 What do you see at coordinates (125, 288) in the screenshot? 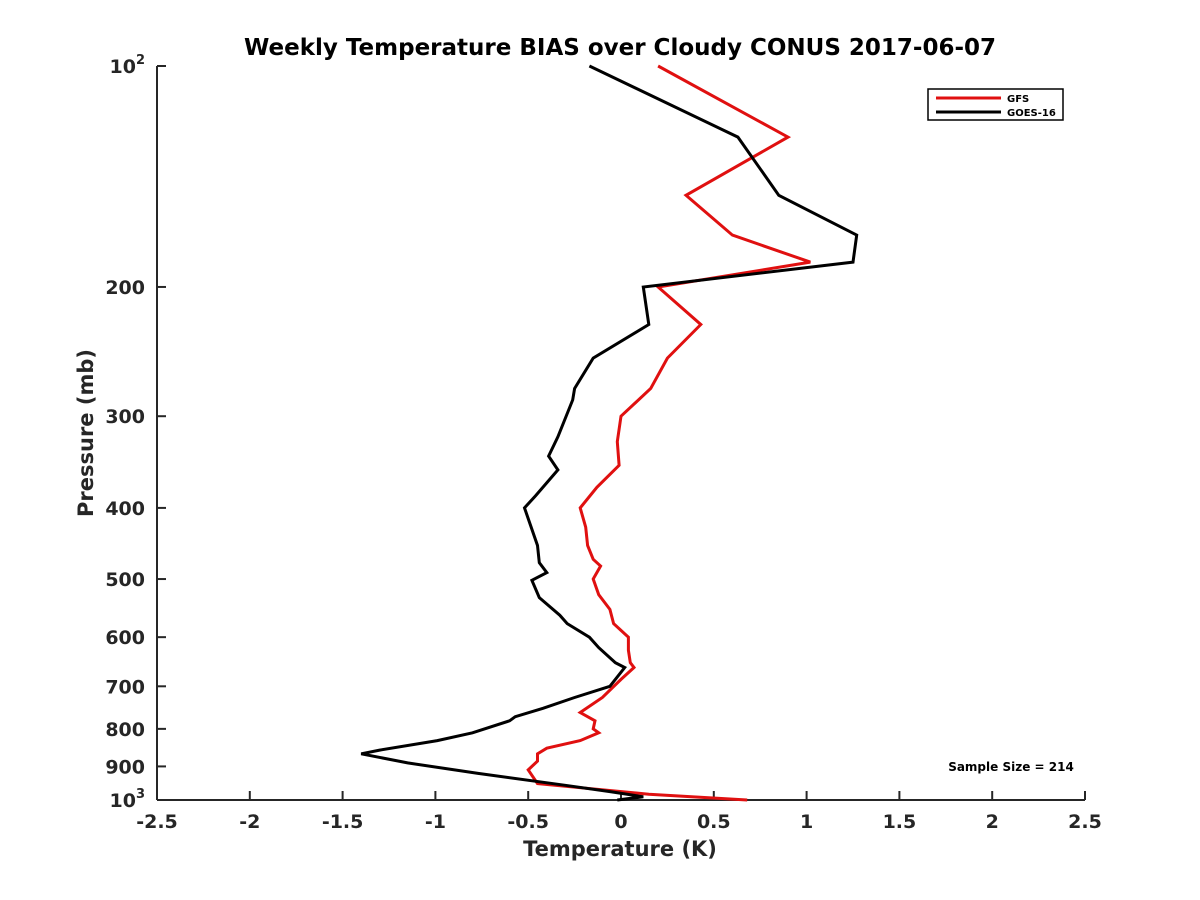
I see `y-tick-label: 200` at bounding box center [125, 288].